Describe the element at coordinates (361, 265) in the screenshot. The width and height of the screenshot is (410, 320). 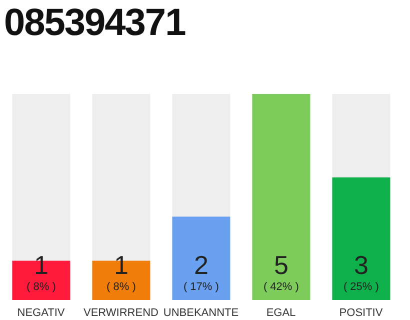
I see `annotation: 3` at that location.